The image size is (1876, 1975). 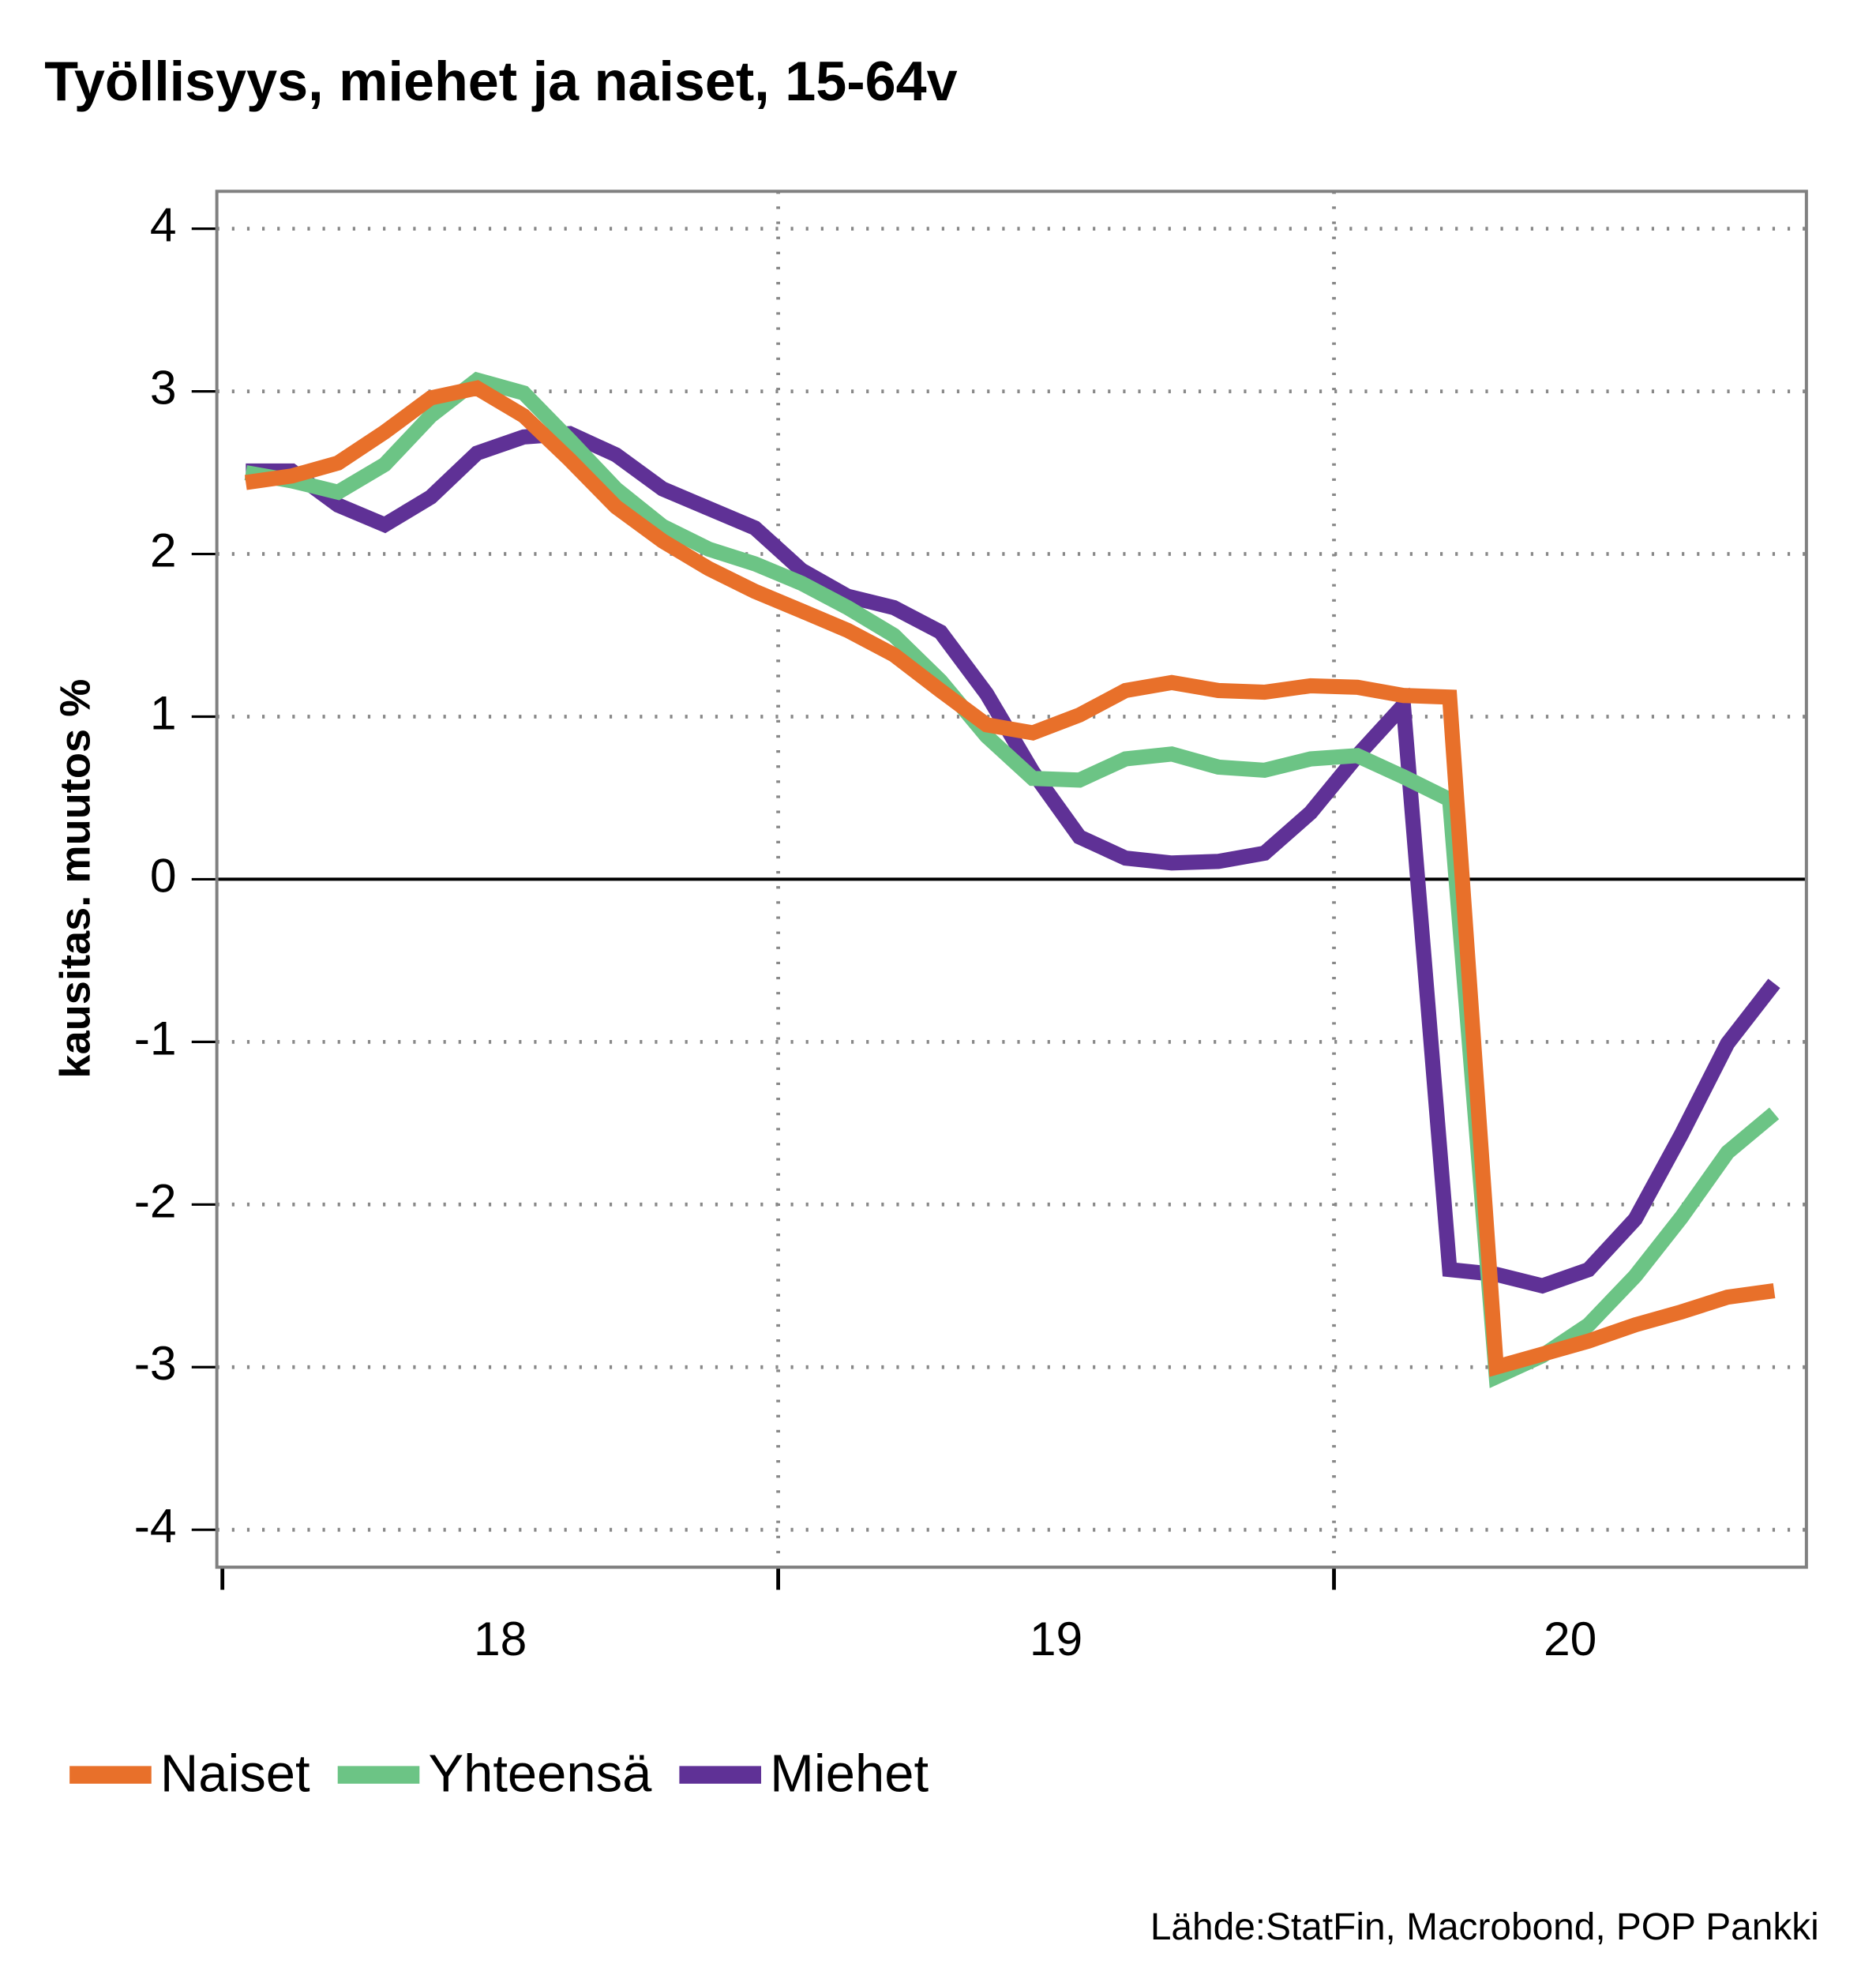 I want to click on y-tick-label: -3, so click(x=155, y=1363).